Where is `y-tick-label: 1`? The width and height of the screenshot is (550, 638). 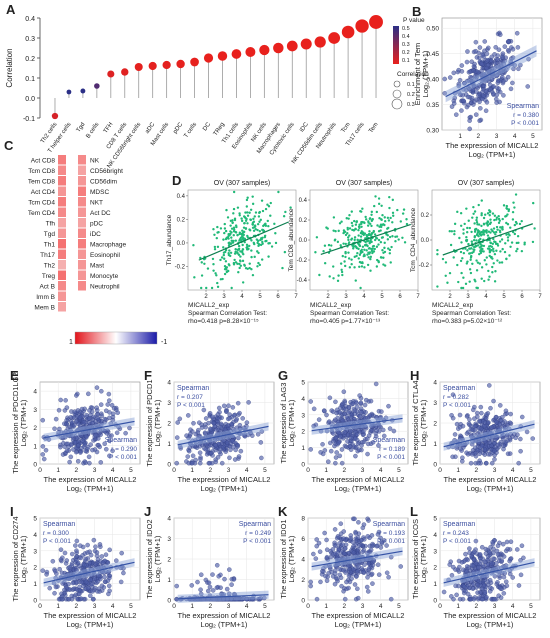
y-tick-label: 1 is located at coordinates (435, 584).